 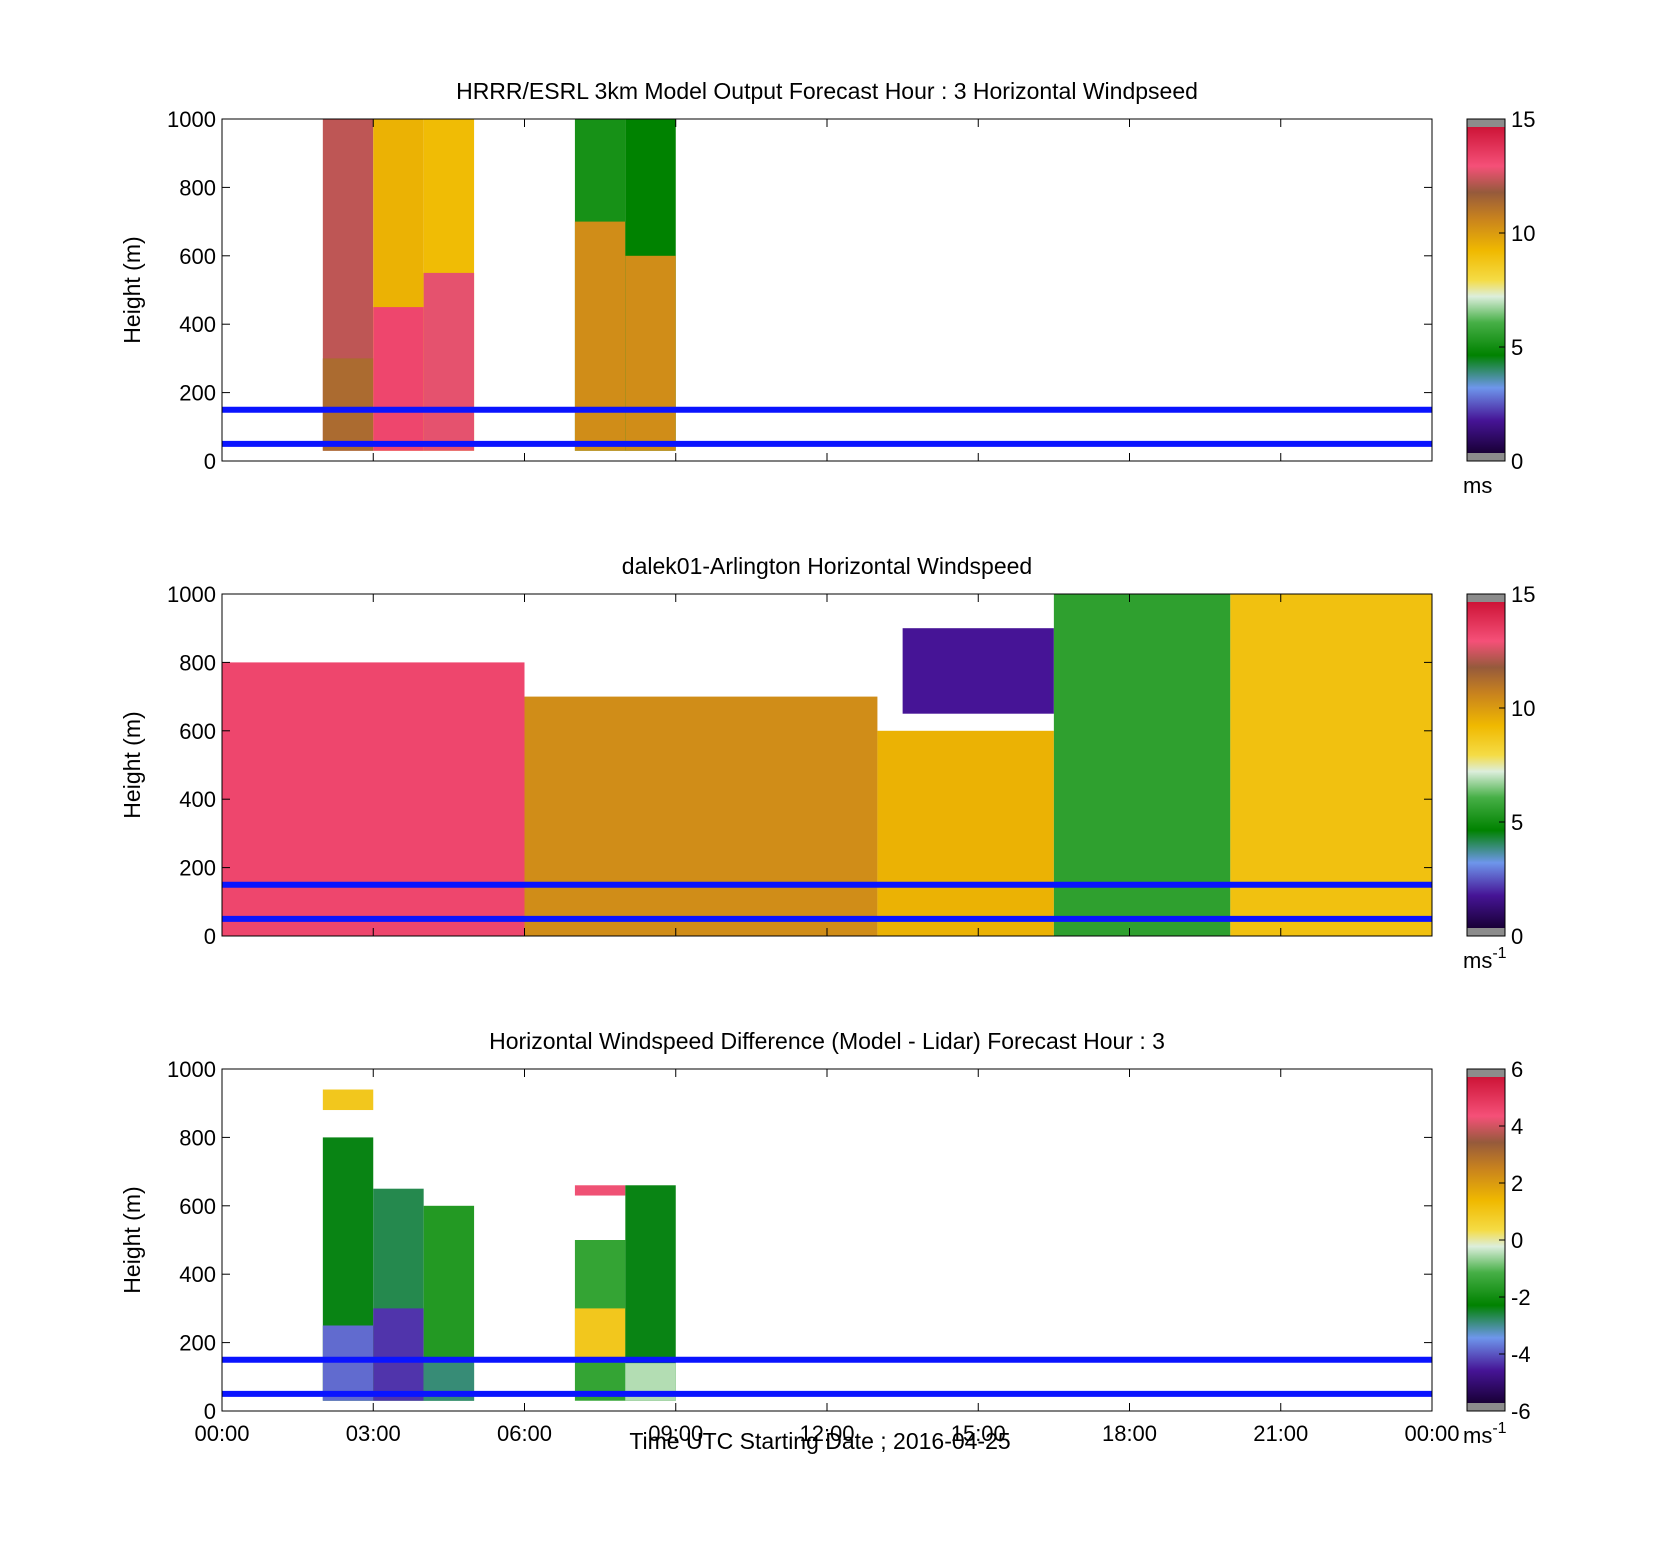 What do you see at coordinates (1521, 1354) in the screenshot?
I see `colorbar-tick-label: -4` at bounding box center [1521, 1354].